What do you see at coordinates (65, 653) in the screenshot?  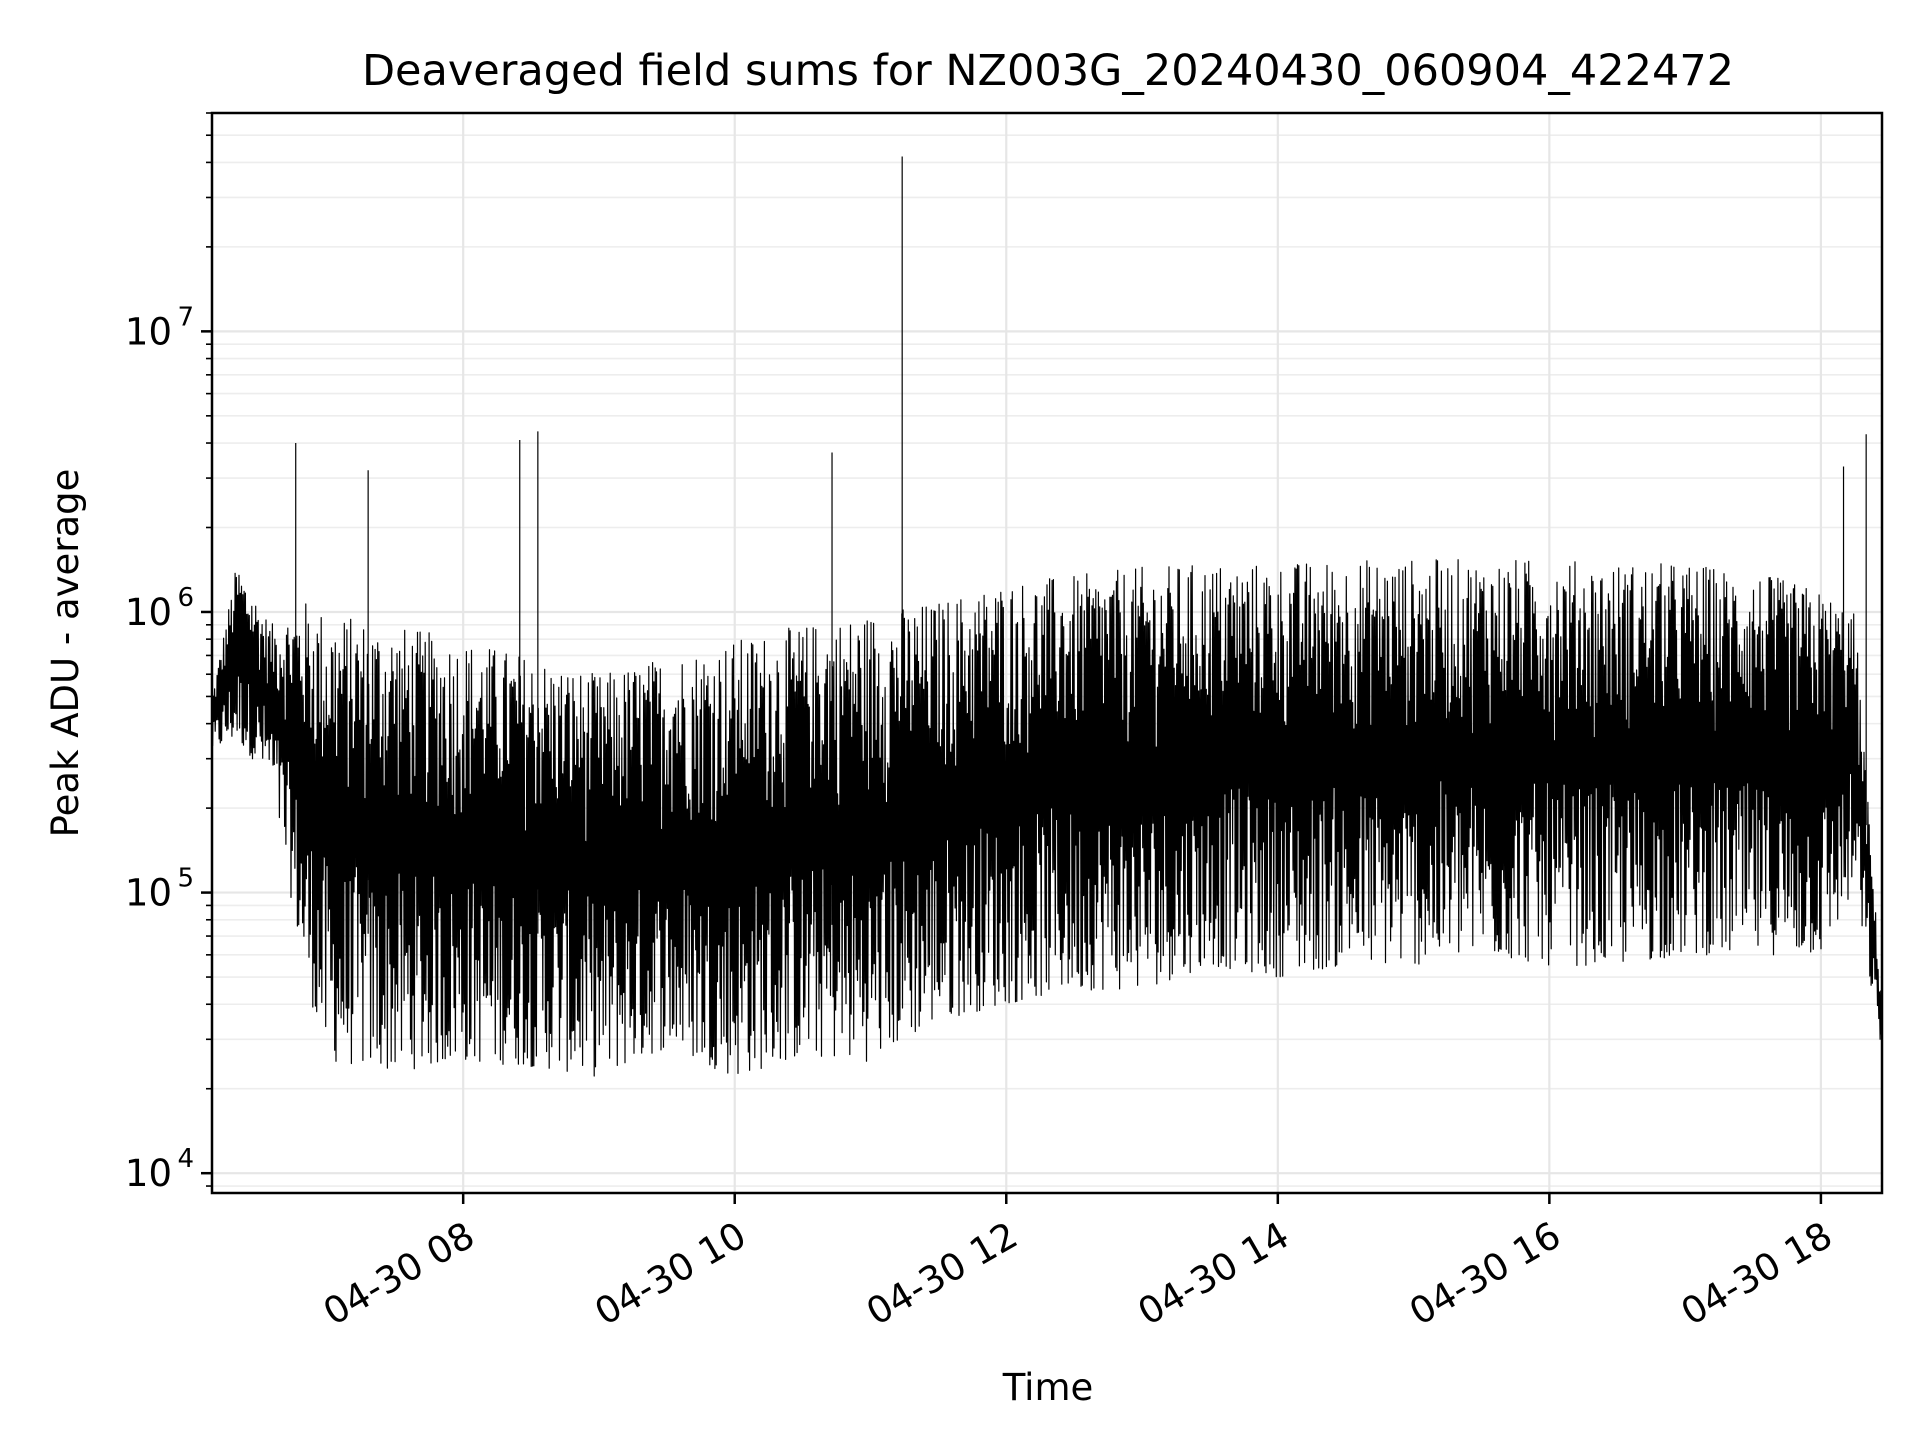 I see `y-axis-label: Peak ADU - average` at bounding box center [65, 653].